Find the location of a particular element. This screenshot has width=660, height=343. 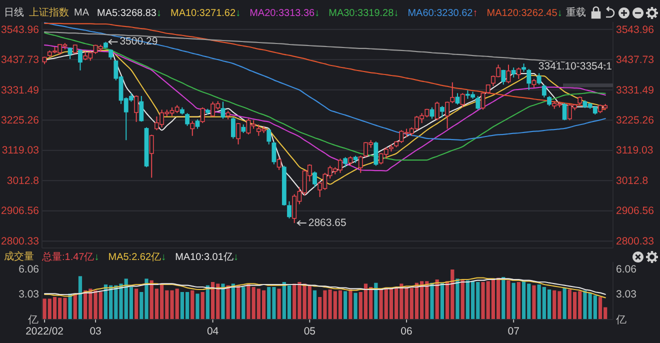

y-tick-label: 2800.33 is located at coordinates (20, 241).